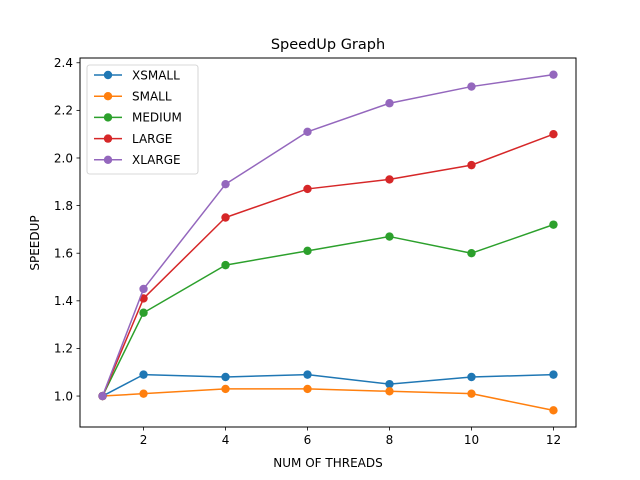 This screenshot has width=640, height=480. I want to click on x-axis: 2 4 6 8 10 12, so click(350, 437).